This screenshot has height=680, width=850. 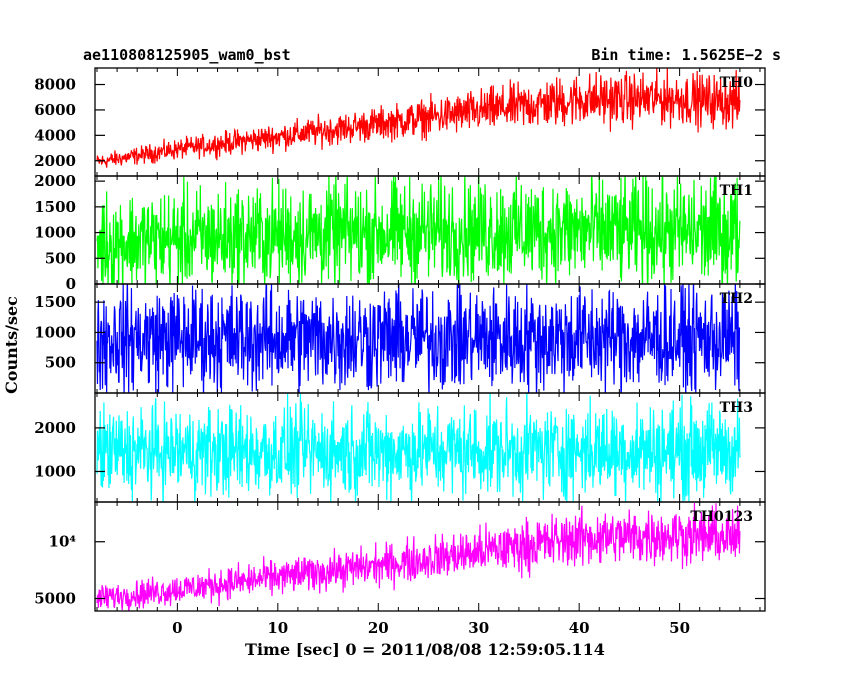 I want to click on panel-label-th0: TH0, so click(x=737, y=83).